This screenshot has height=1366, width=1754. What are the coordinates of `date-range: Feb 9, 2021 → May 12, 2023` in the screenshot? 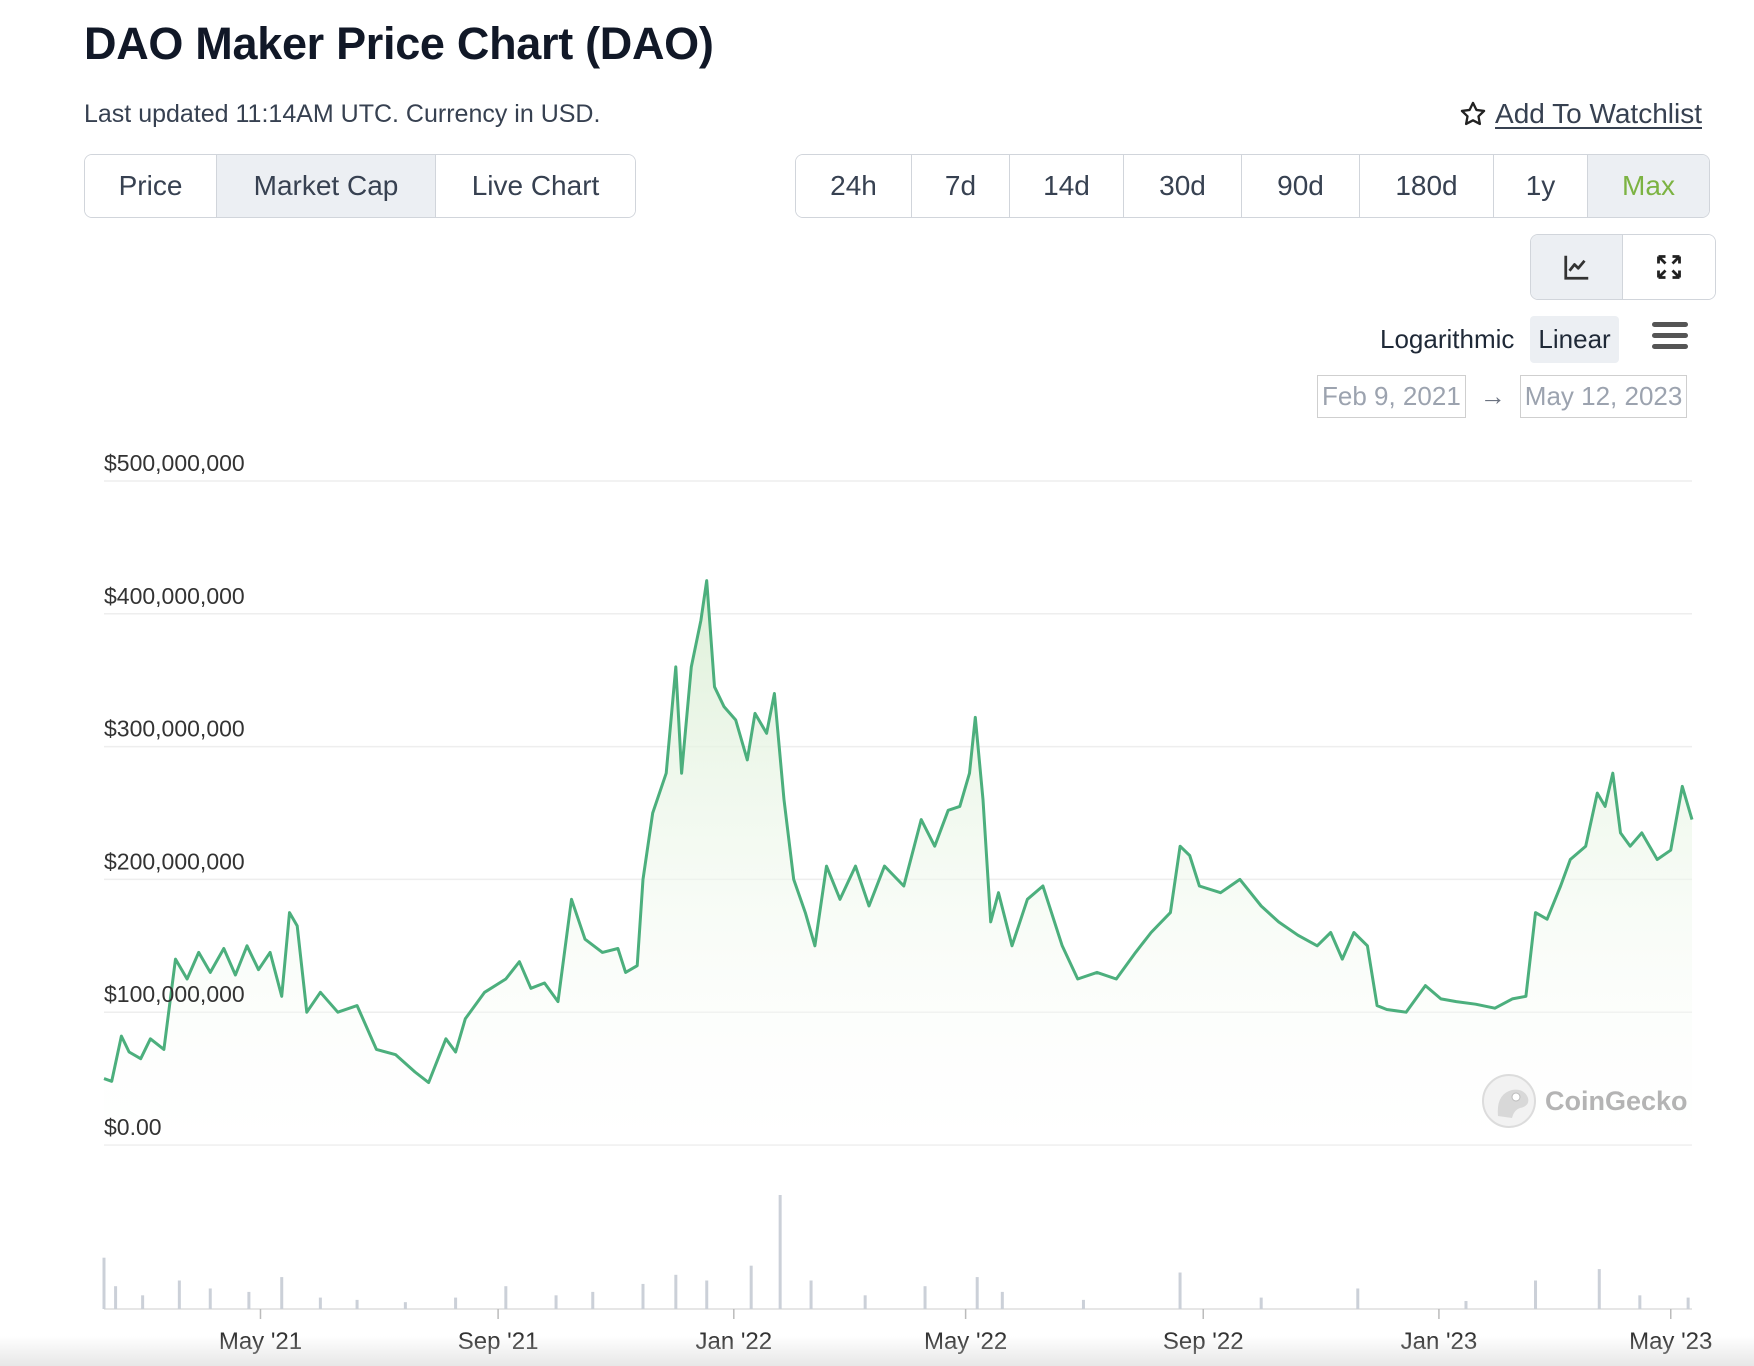 It's located at (1502, 396).